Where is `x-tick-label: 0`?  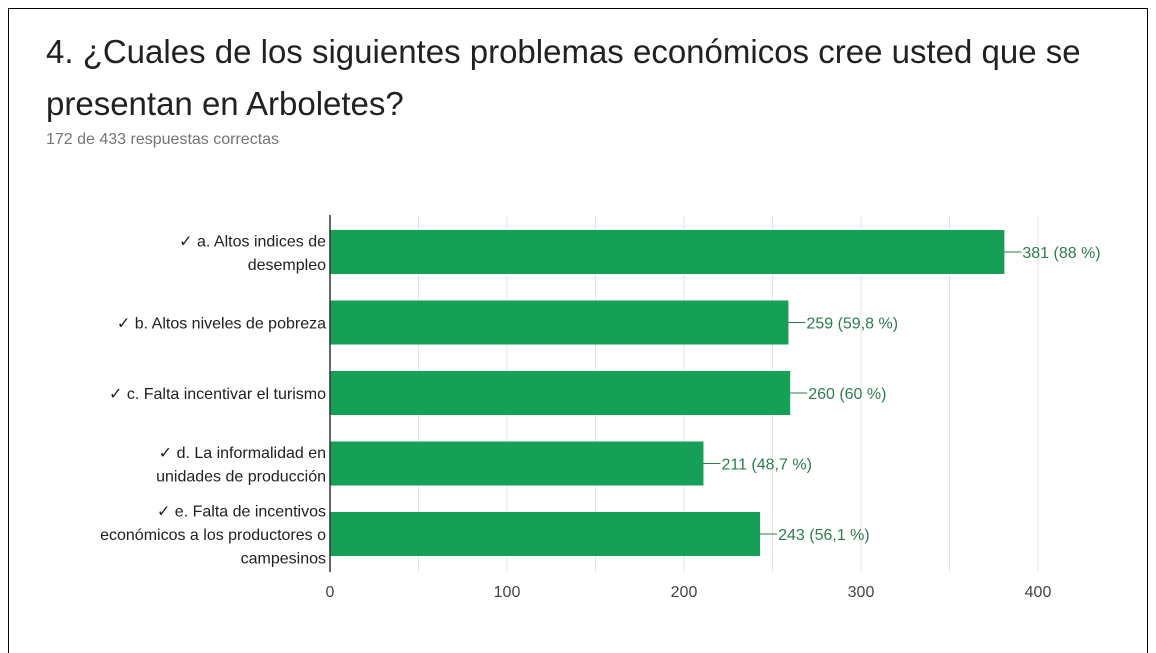 x-tick-label: 0 is located at coordinates (330, 592).